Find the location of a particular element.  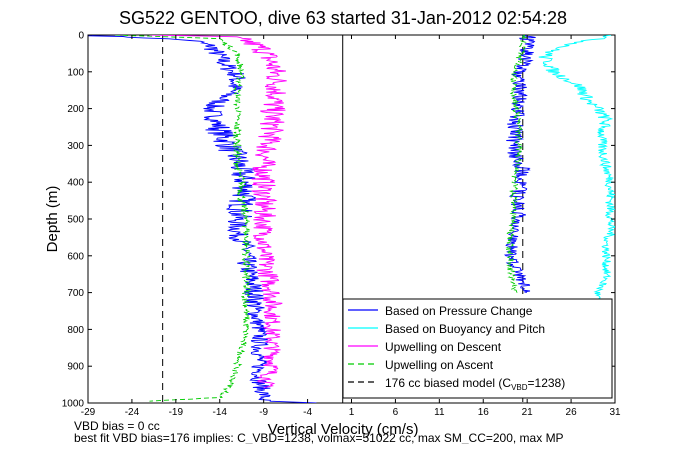

x-tick-label: -24 is located at coordinates (132, 412).